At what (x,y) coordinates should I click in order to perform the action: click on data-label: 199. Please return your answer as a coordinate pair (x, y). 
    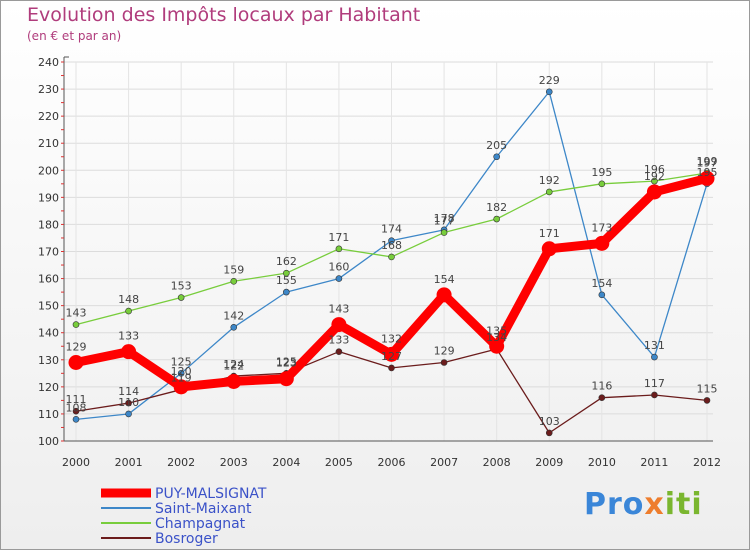
    Looking at the image, I should click on (707, 161).